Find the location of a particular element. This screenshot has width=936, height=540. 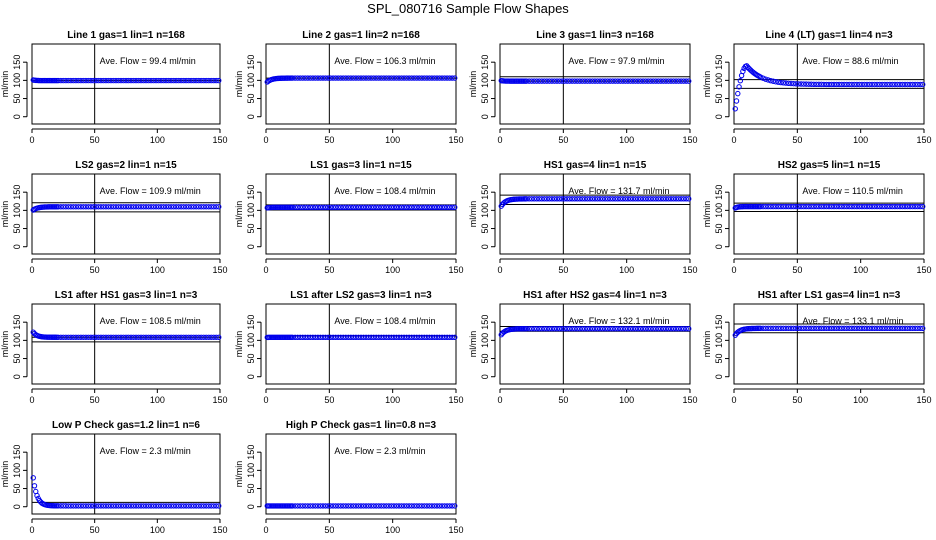

average-flow-annotation: Ave. Flow = 132.1 ml/min is located at coordinates (618, 321).